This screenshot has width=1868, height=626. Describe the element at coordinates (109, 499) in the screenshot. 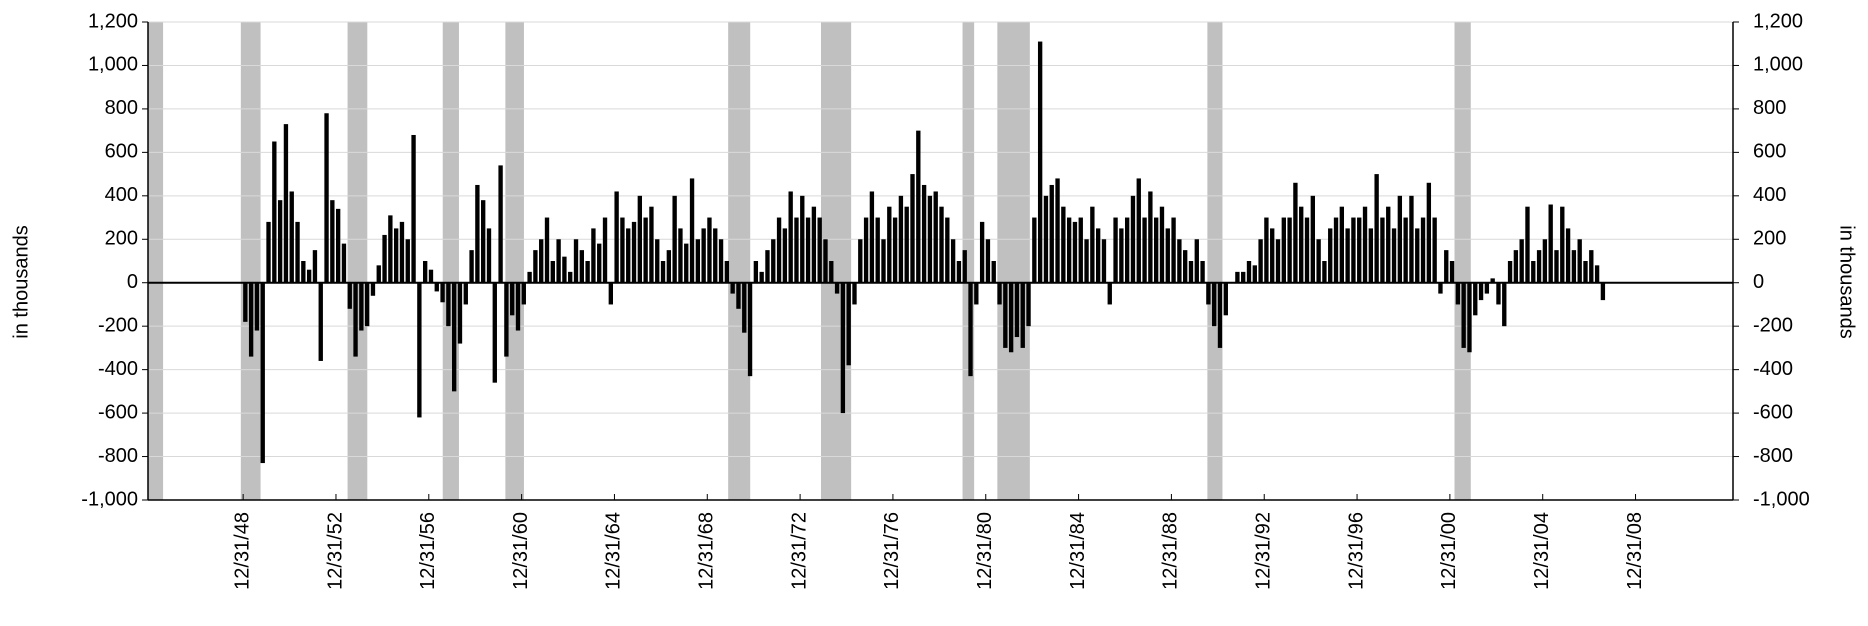

I see `y-tick-label: -1,000` at that location.